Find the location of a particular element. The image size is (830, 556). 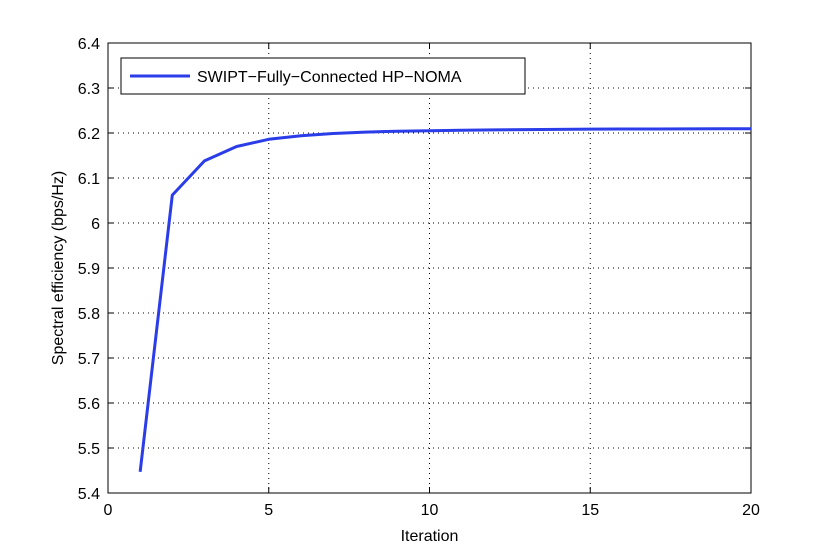

x-tick-label: 15 is located at coordinates (590, 510).